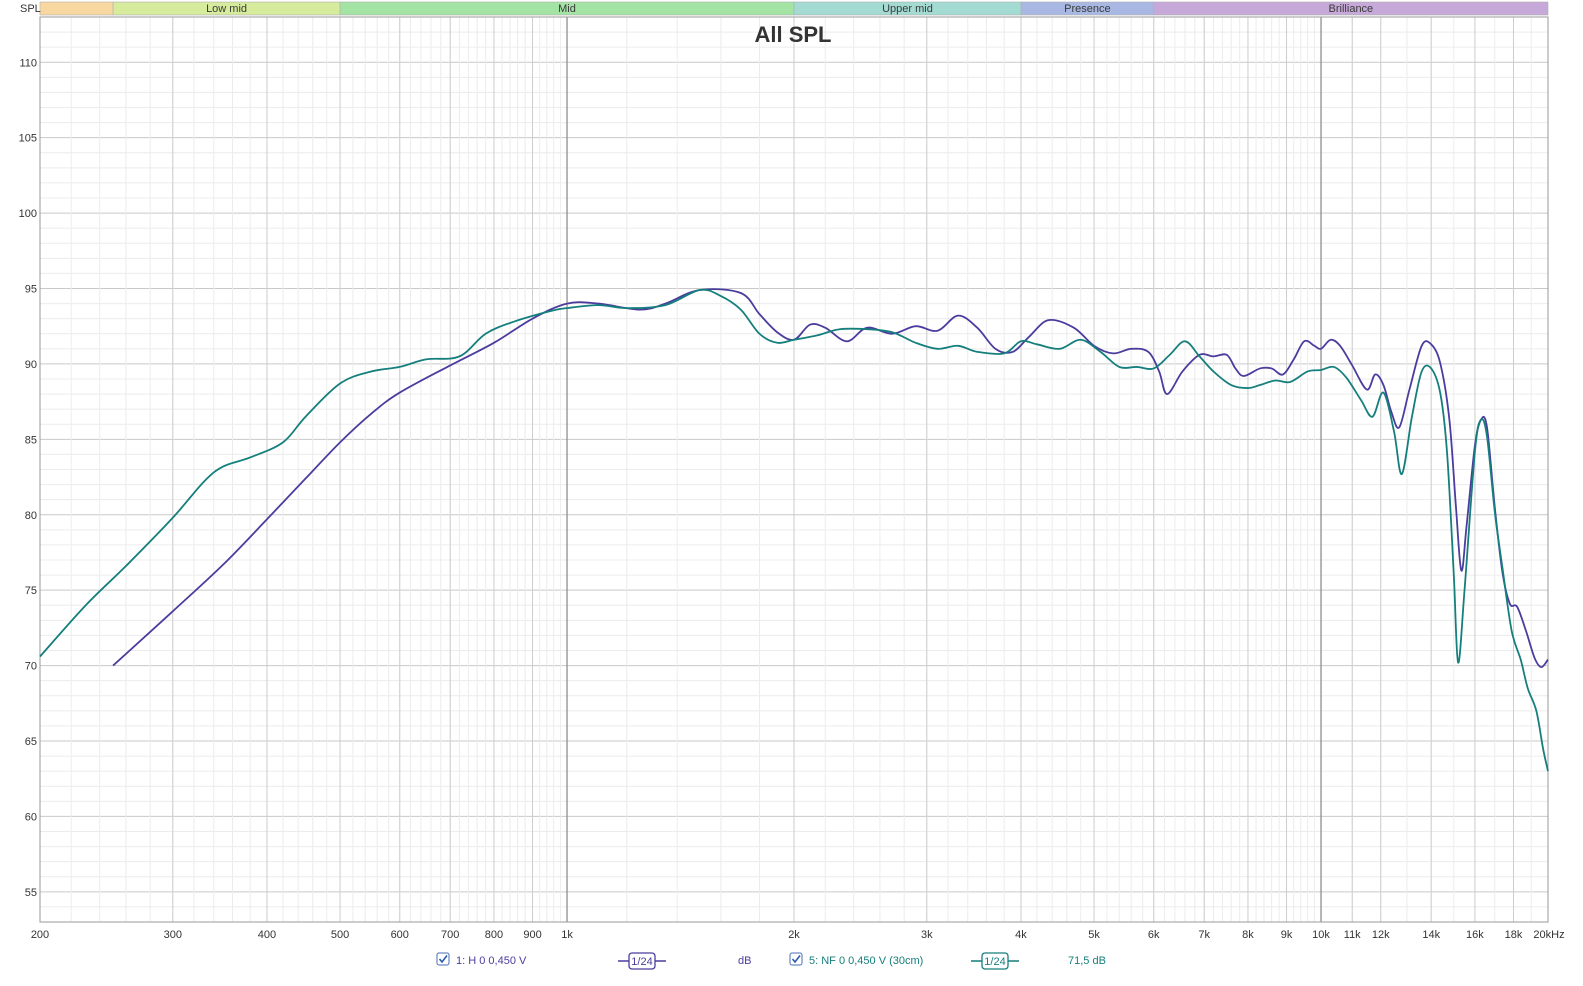 This screenshot has width=1583, height=986. I want to click on x-tick-label: 14k, so click(1431, 935).